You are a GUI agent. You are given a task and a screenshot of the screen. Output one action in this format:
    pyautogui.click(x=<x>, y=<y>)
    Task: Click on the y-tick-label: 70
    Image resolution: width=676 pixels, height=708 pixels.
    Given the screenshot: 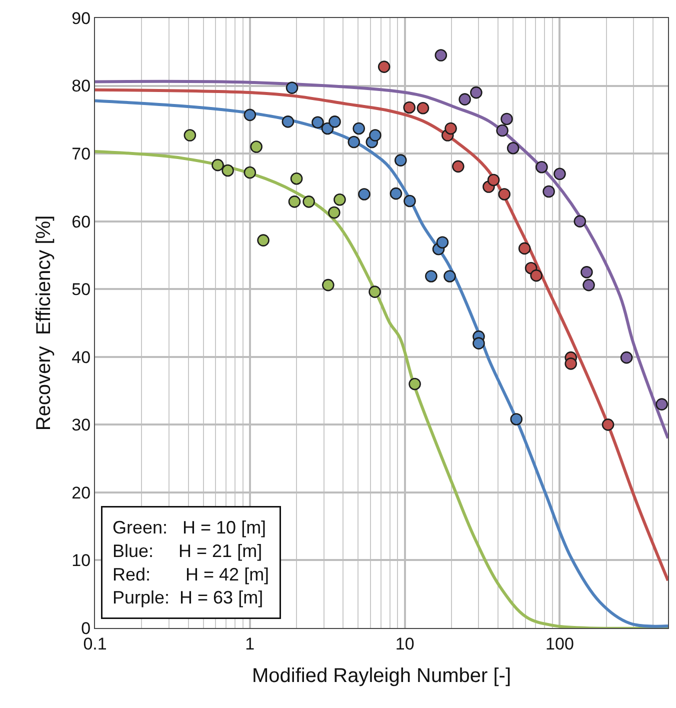 What is the action you would take?
    pyautogui.click(x=81, y=154)
    